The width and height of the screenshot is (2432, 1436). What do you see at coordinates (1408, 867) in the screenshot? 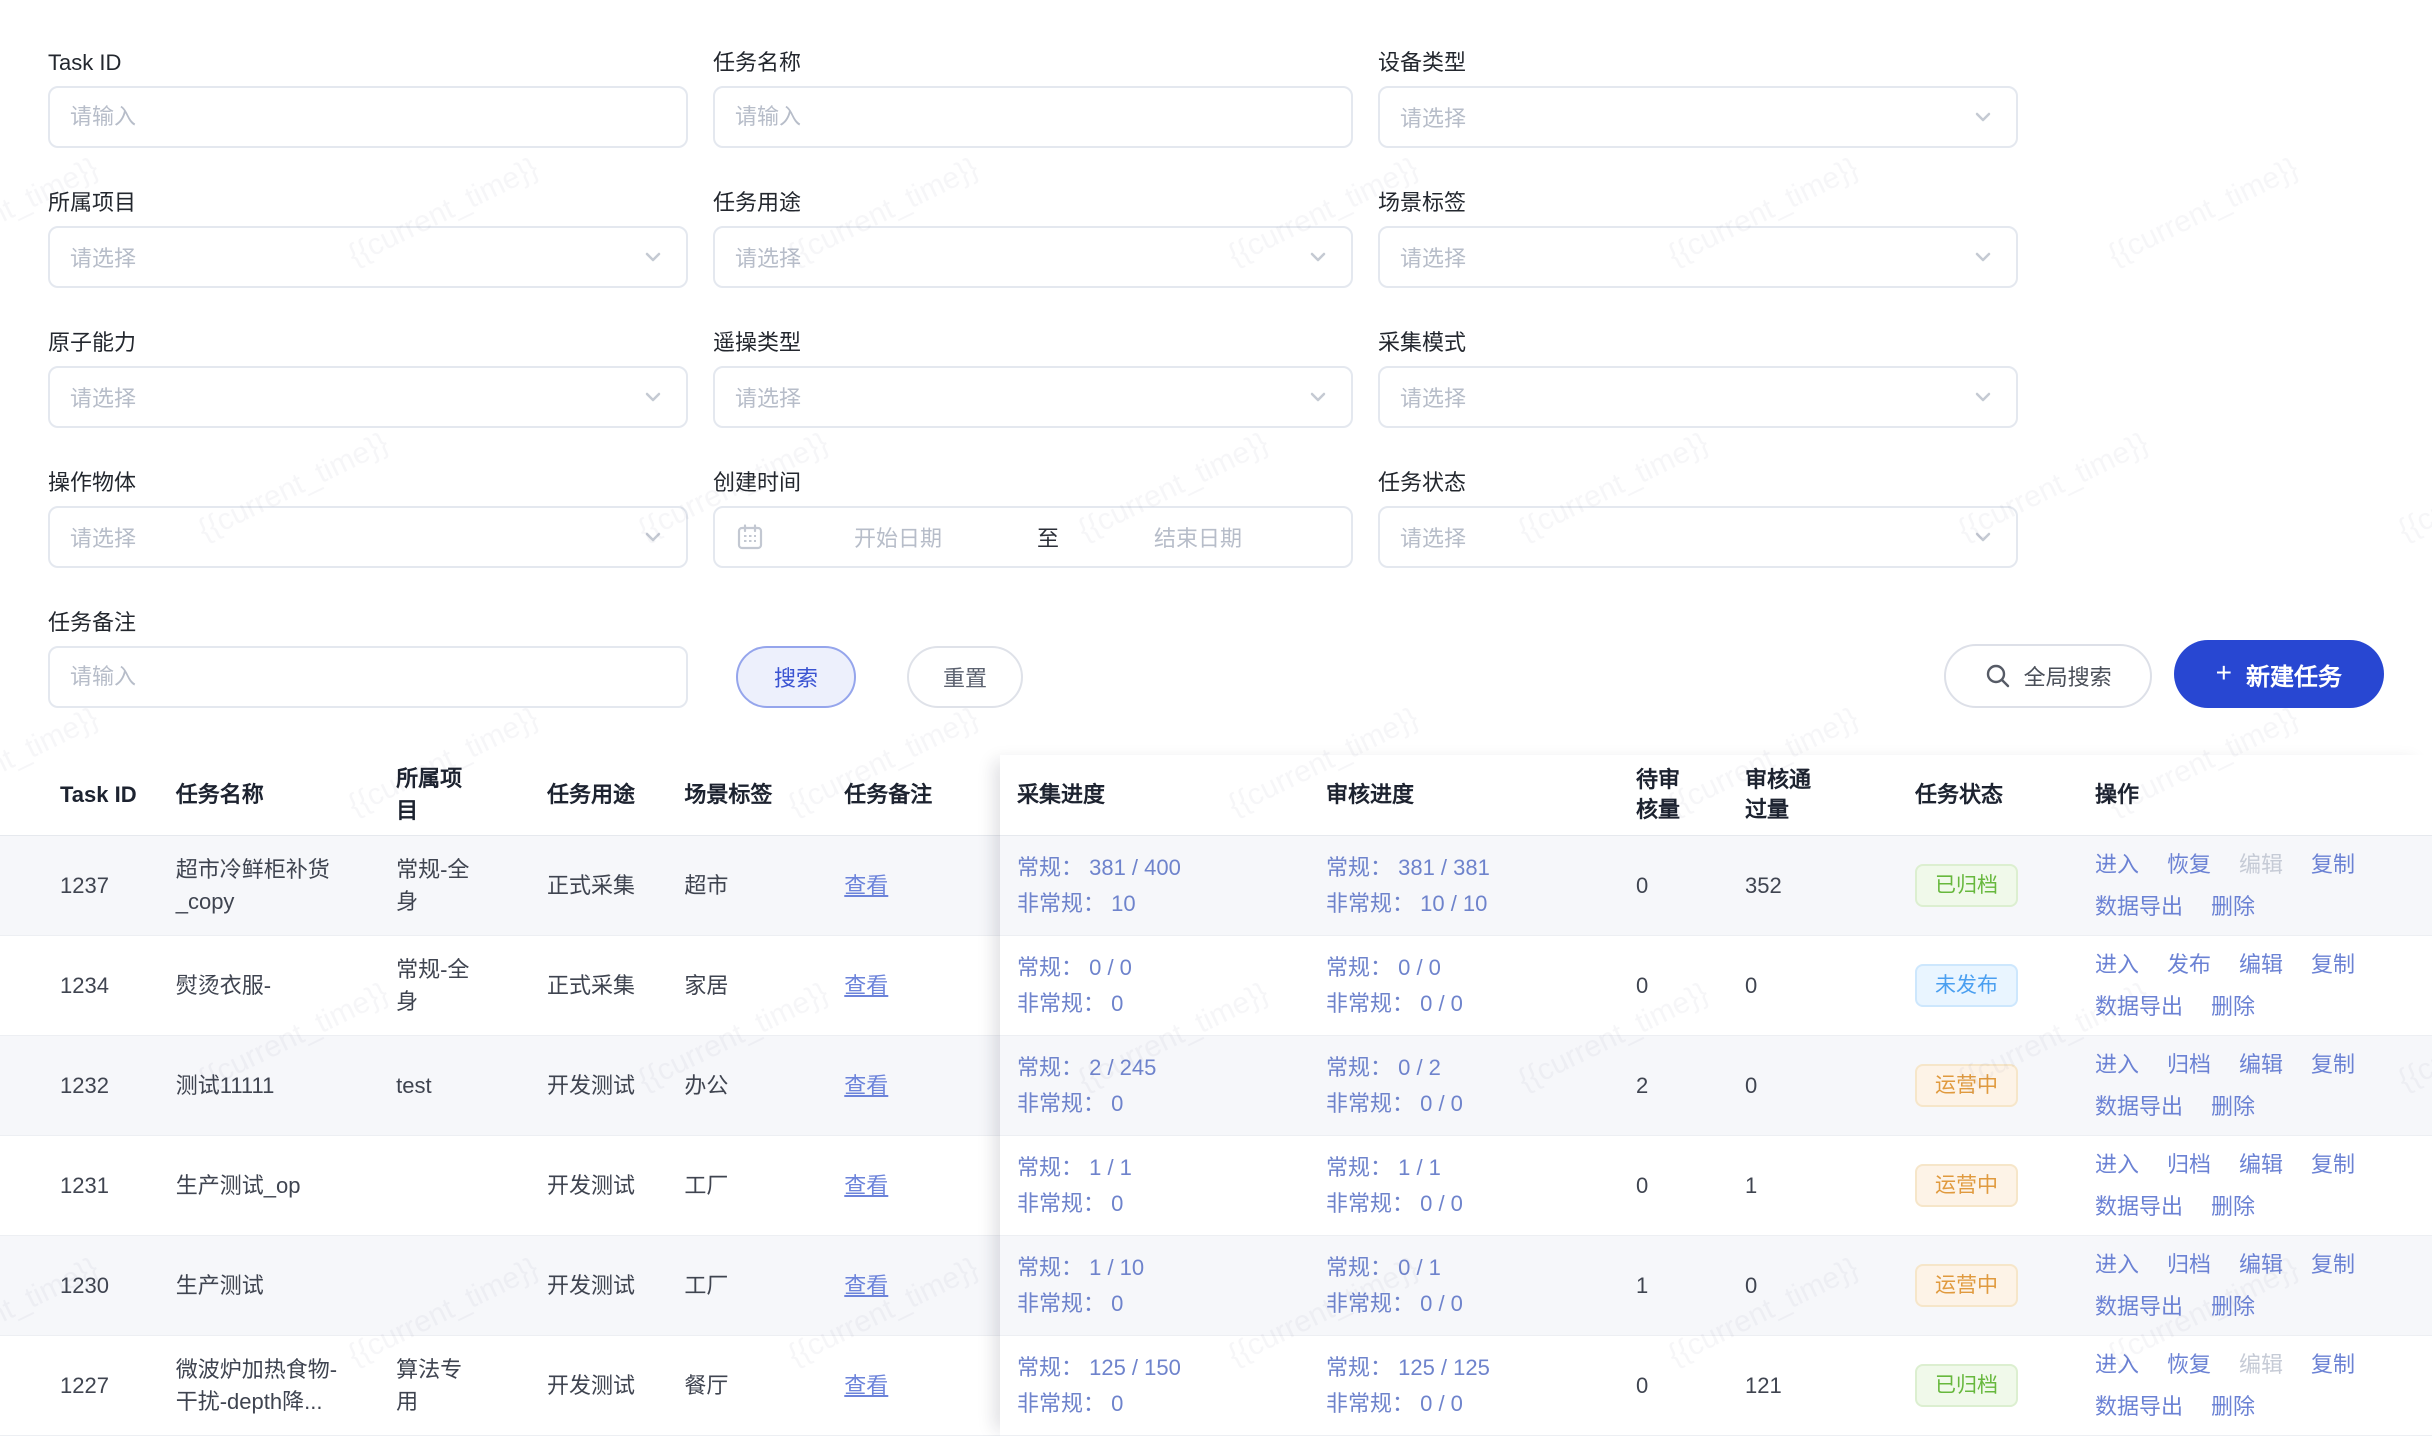
I see `review-regular: 常规： 381 / 381` at bounding box center [1408, 867].